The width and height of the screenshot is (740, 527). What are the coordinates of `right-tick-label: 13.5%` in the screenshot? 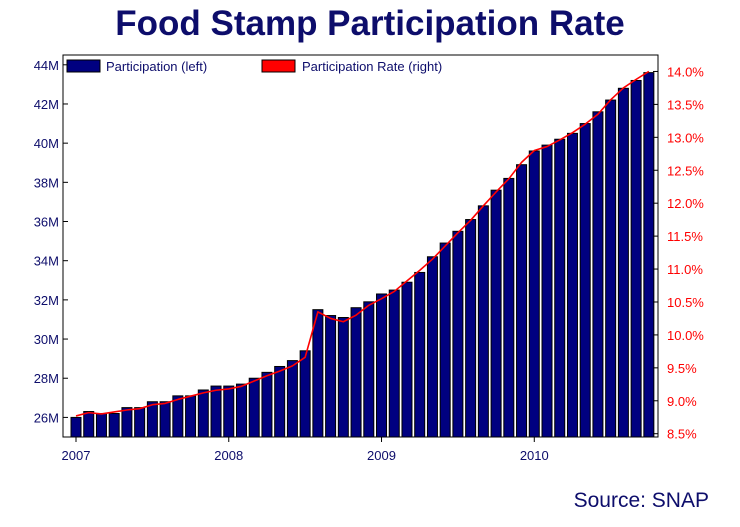 It's located at (685, 104).